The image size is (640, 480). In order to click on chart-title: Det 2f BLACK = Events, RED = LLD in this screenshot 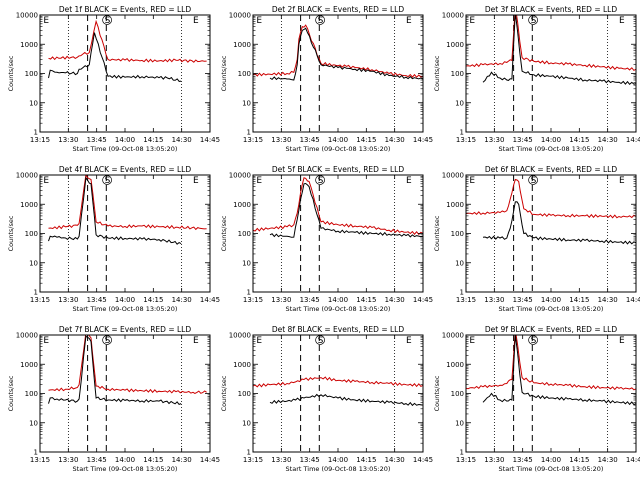, I will do `click(338, 9)`.